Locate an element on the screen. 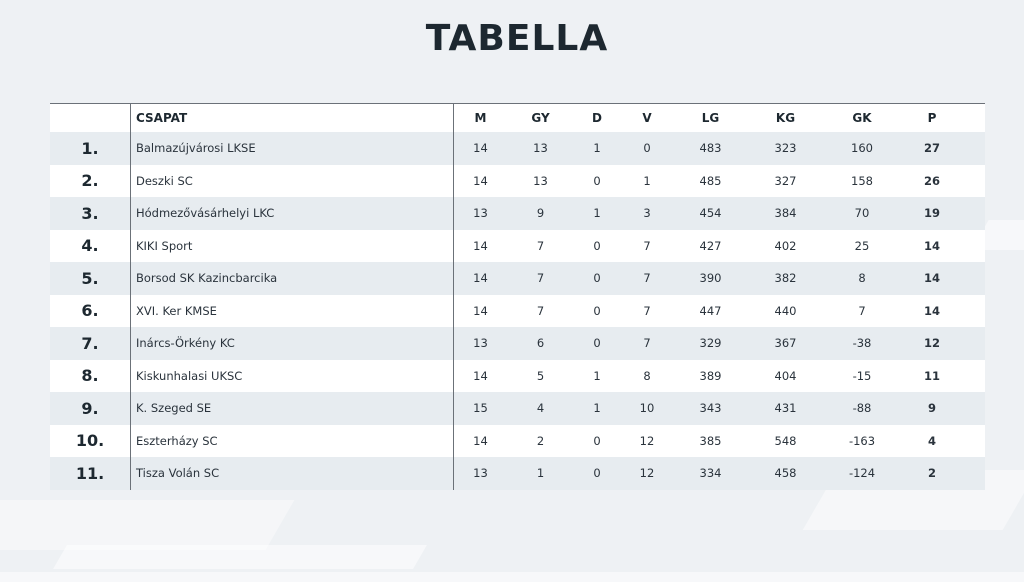  header-gk: GK is located at coordinates (862, 118).